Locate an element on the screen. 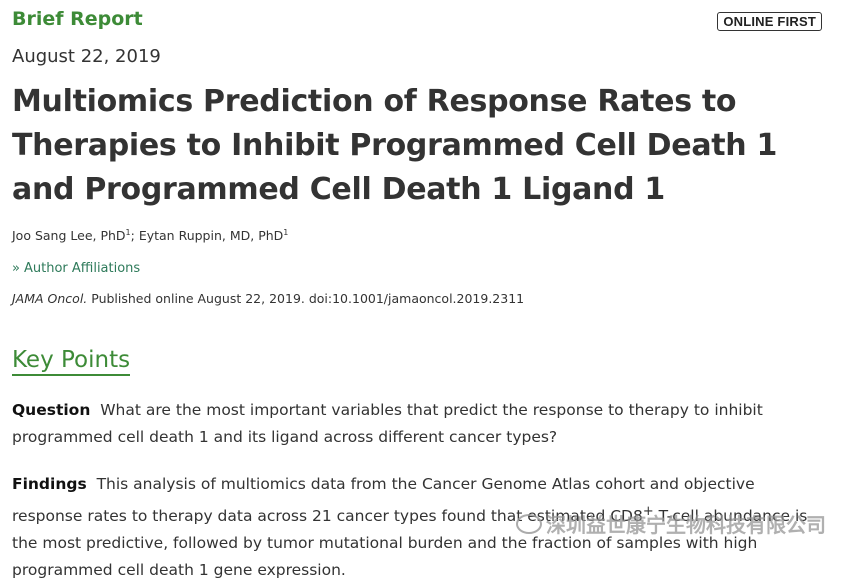 Image resolution: width=852 pixels, height=584 pixels. article-type-label: Brief Report is located at coordinates (77, 19).